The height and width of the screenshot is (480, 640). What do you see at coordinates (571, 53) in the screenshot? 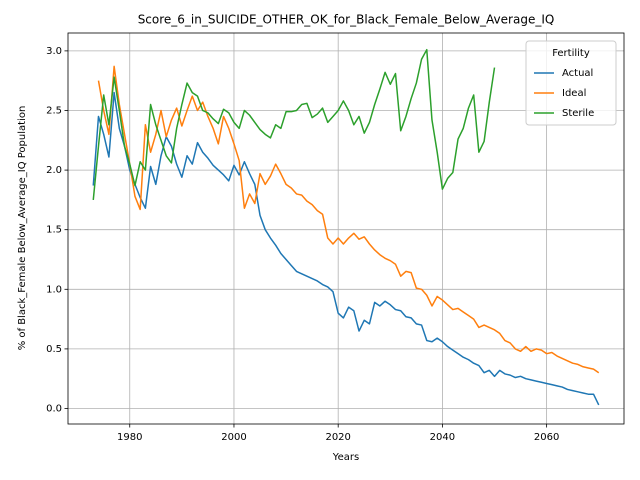
I see `legend-title: Fertility` at bounding box center [571, 53].